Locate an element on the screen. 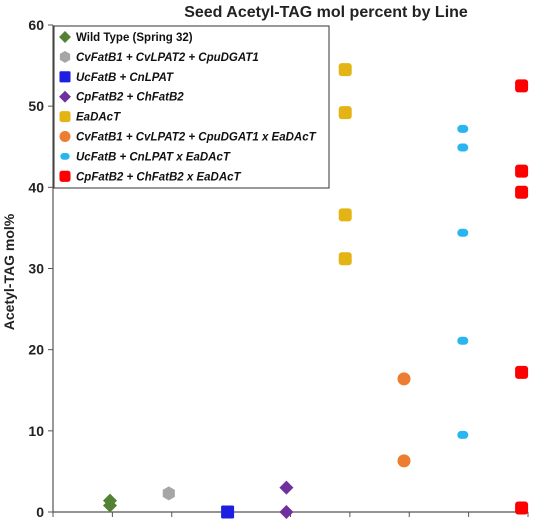 The height and width of the screenshot is (526, 533). legend-entry: CvFatB1 + CvLPAT2 + CpuDGAT1 x EaDAcT is located at coordinates (188, 137).